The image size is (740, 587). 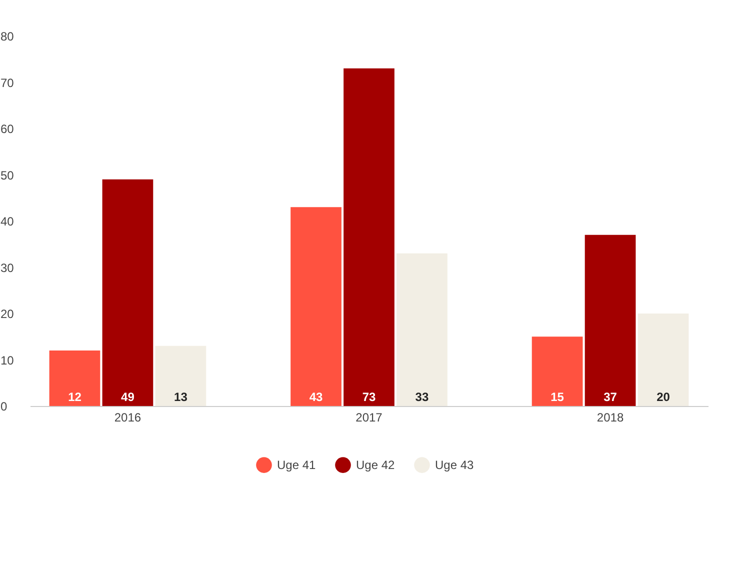 I want to click on y-tick-label: 80, so click(x=7, y=37).